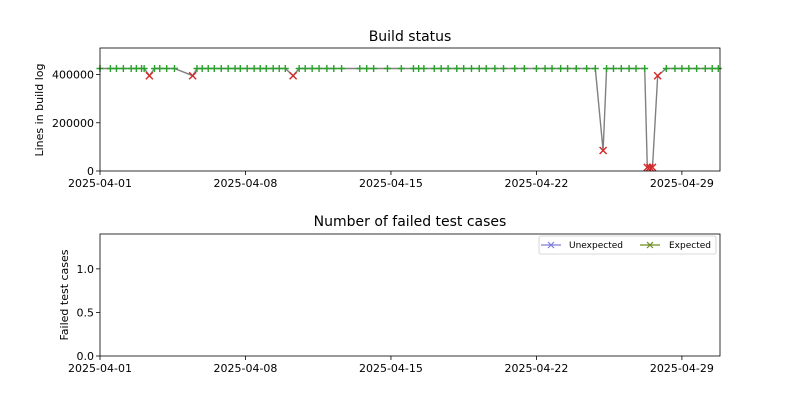 The image size is (800, 400). Describe the element at coordinates (39, 110) in the screenshot. I see `build-status-ylabel: Lines in build log` at that location.